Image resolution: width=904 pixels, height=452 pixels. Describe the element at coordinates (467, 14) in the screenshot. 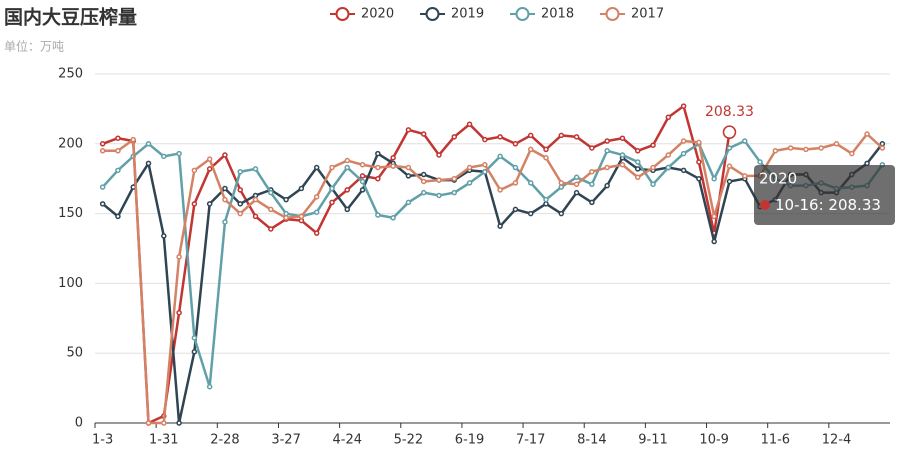

I see `legend-label: 2019` at that location.